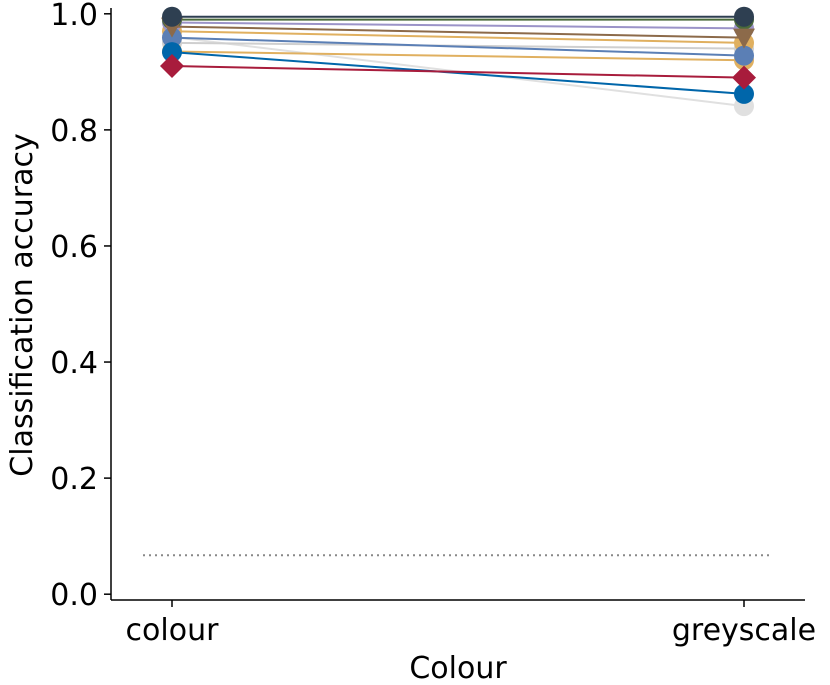  I want to click on x-axis-label: Colour, so click(458, 666).